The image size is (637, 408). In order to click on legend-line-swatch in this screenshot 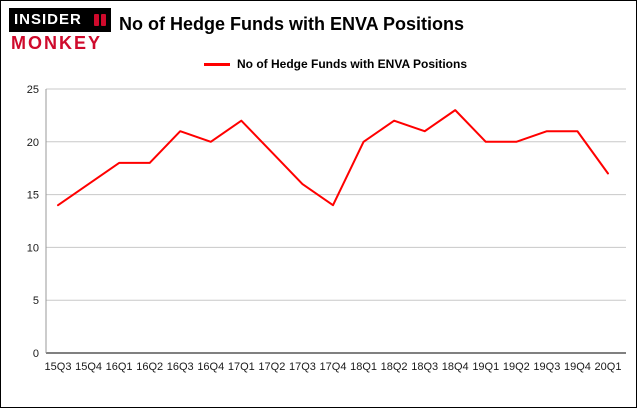, I will do `click(217, 64)`.